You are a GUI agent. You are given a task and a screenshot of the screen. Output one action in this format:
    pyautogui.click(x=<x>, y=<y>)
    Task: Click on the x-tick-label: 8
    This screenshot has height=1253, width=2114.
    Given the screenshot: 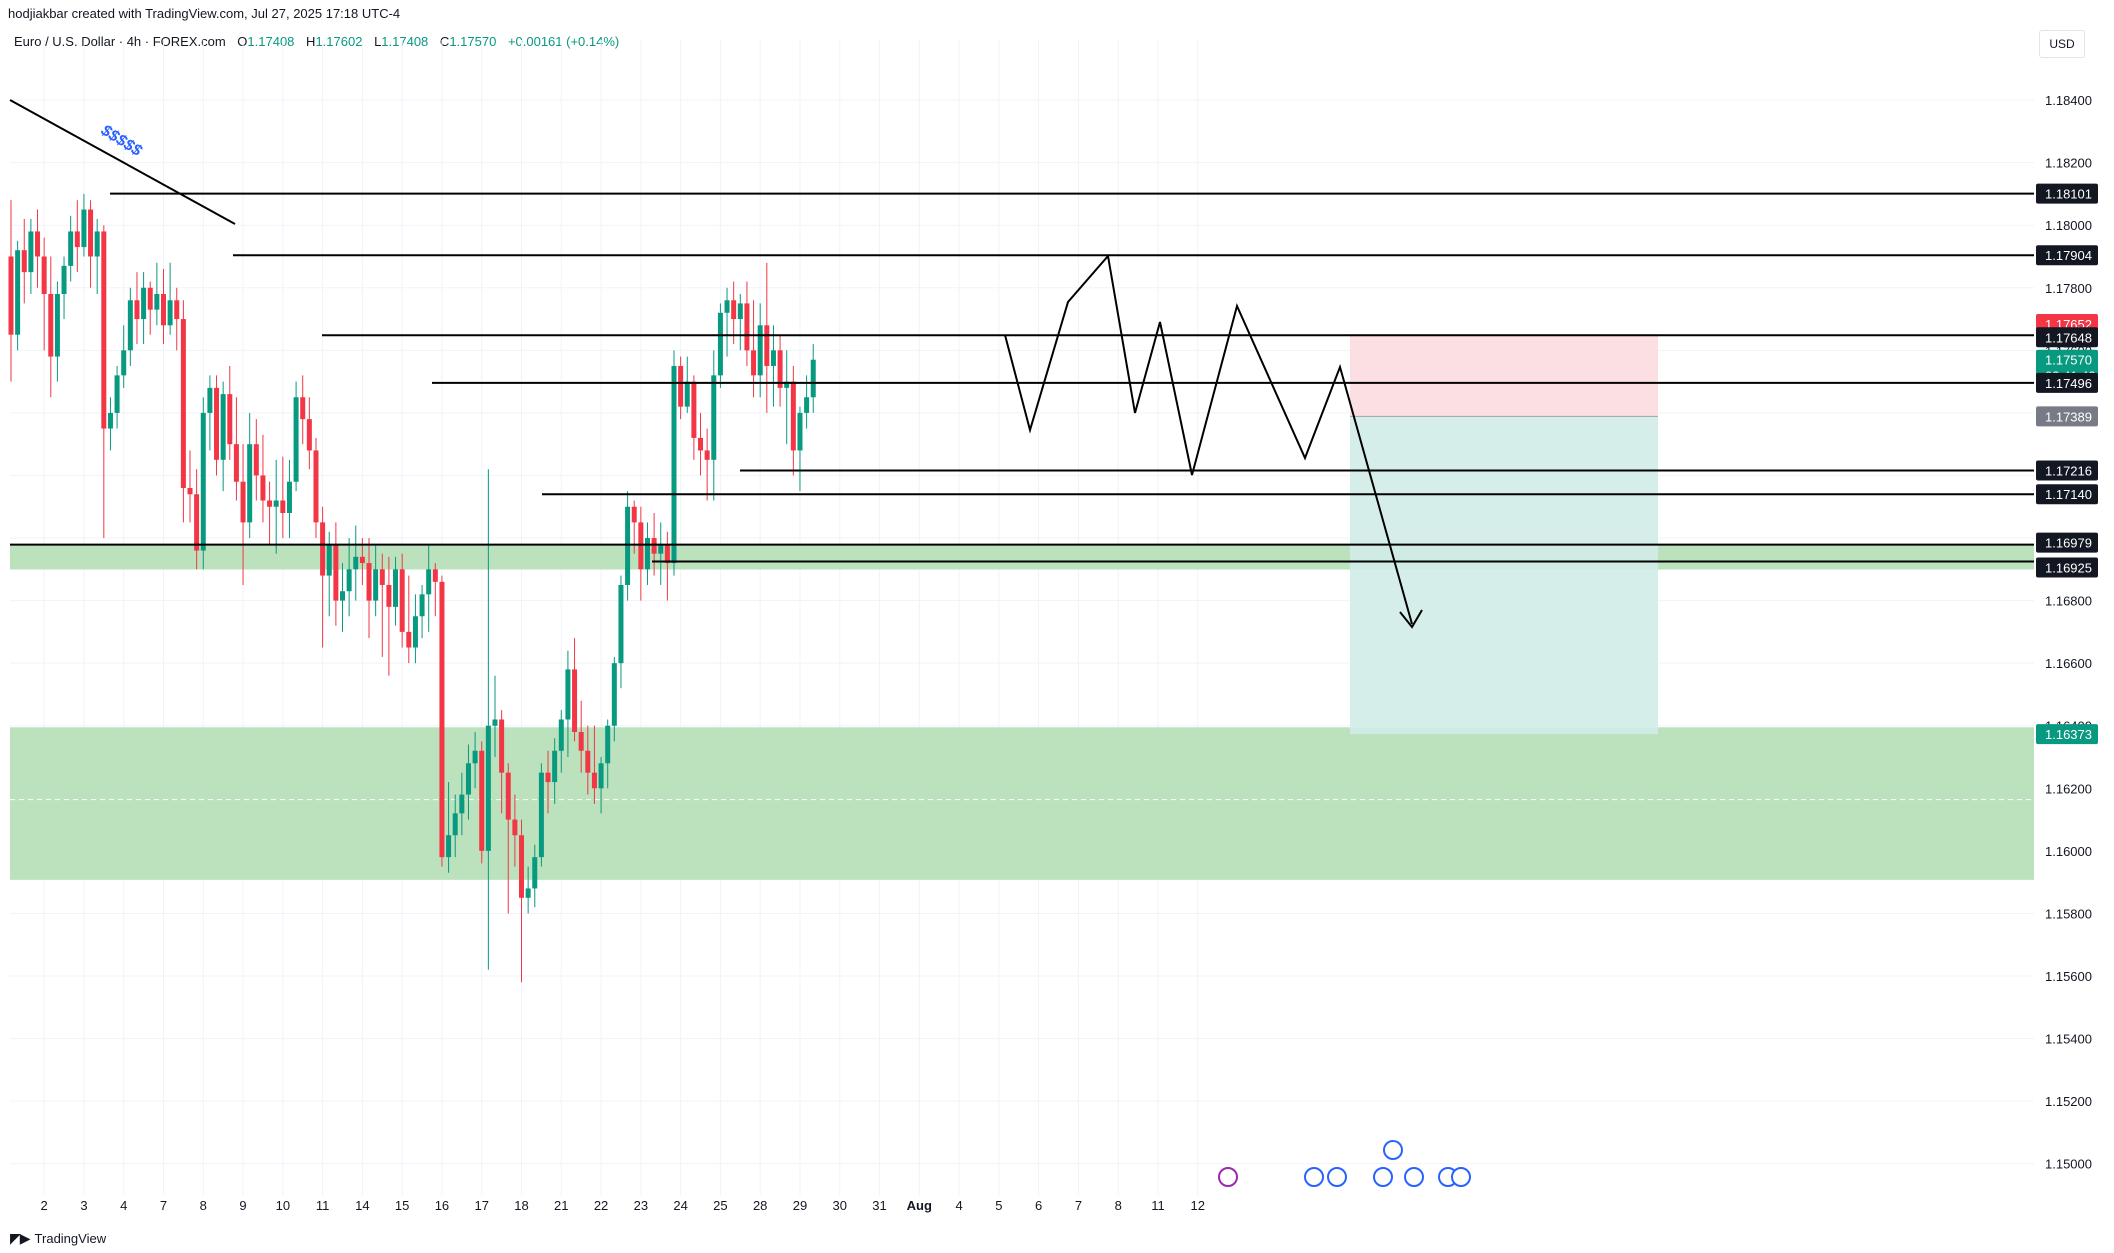 What is the action you would take?
    pyautogui.click(x=203, y=1205)
    